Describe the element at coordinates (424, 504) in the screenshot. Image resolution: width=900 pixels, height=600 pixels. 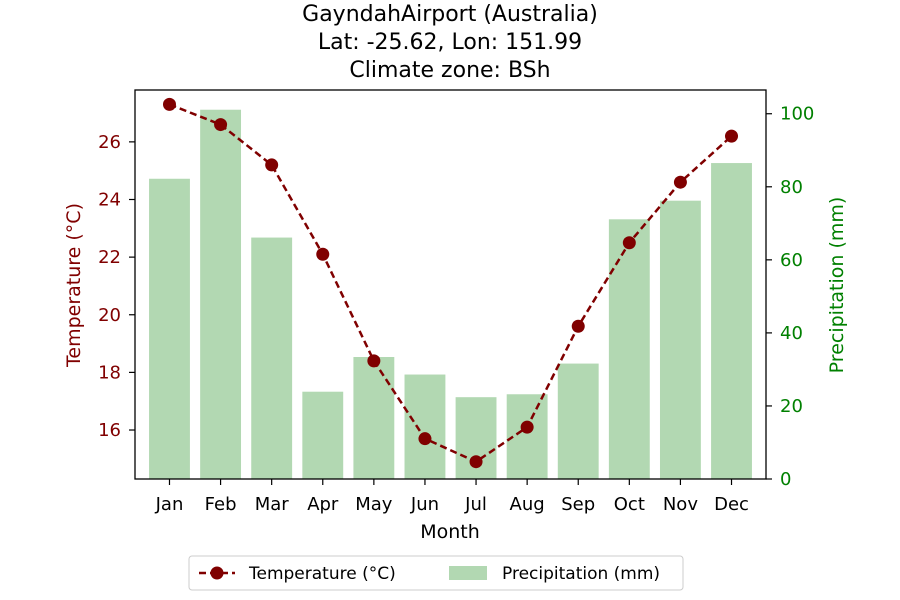
I see `month-label-jun: Jun` at that location.